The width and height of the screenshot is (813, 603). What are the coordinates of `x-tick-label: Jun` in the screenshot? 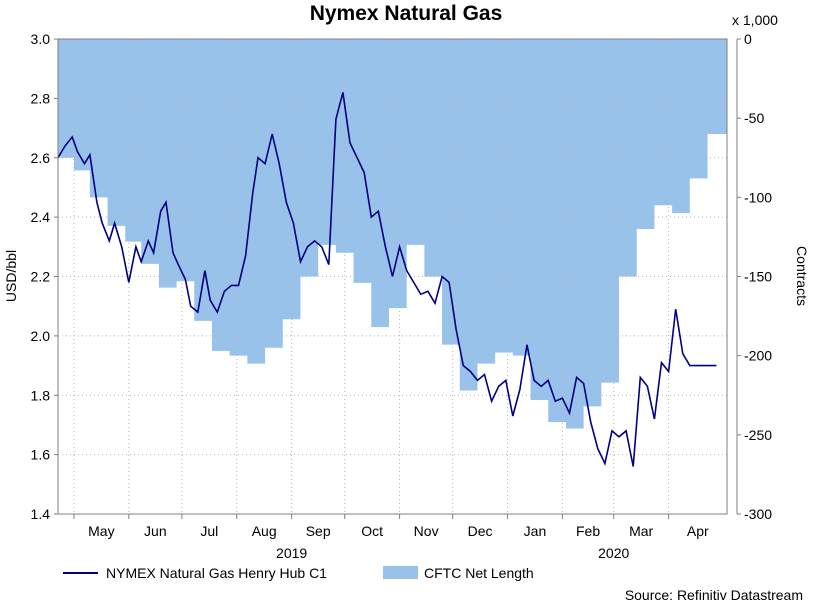 It's located at (155, 531).